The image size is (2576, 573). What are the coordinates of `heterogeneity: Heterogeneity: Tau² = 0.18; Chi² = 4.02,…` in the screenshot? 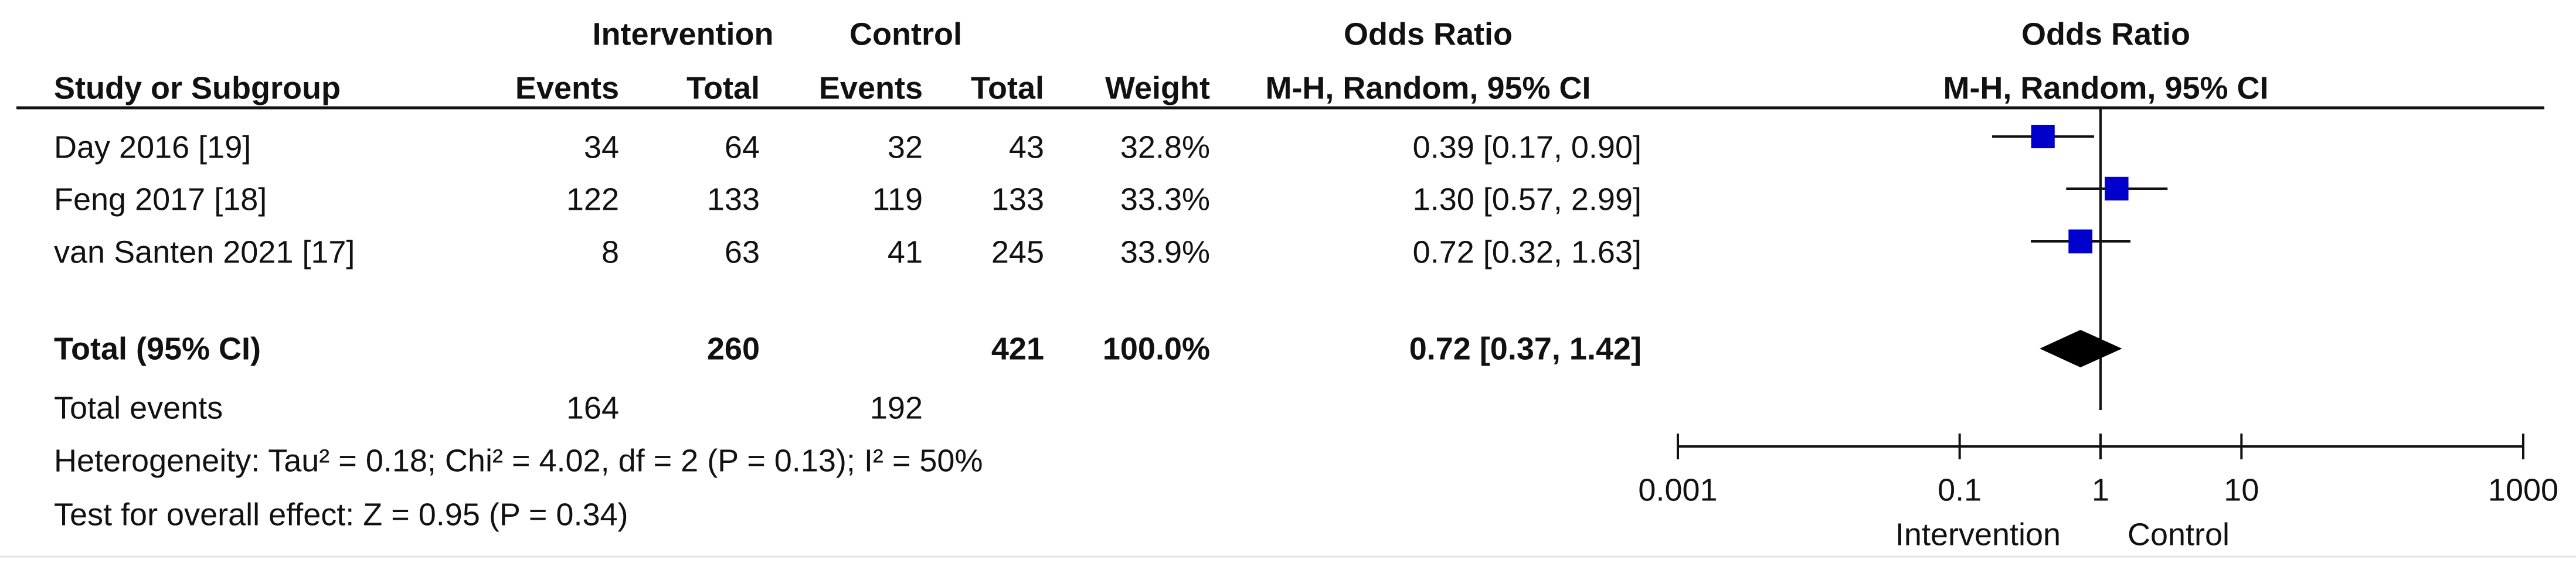 It's located at (518, 460).